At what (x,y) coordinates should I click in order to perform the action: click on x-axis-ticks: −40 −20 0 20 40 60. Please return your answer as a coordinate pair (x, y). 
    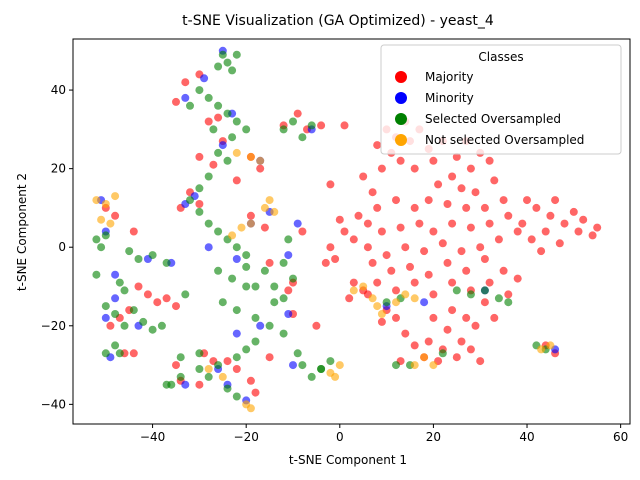
    Looking at the image, I should click on (384, 434).